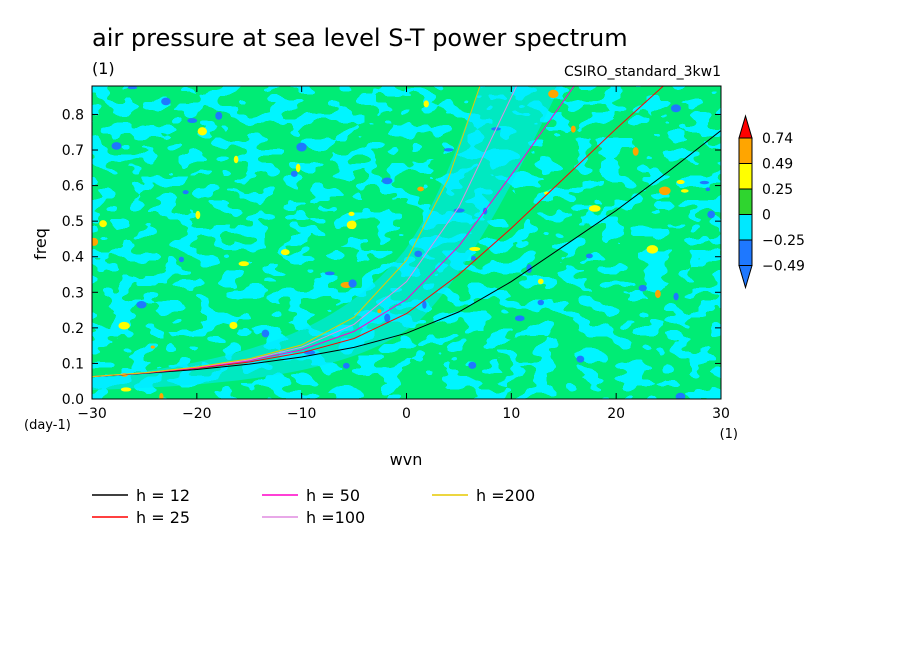  Describe the element at coordinates (313, 506) in the screenshot. I see `legend: h = 12 h = 25 h = 50 h =100 h =200` at that location.